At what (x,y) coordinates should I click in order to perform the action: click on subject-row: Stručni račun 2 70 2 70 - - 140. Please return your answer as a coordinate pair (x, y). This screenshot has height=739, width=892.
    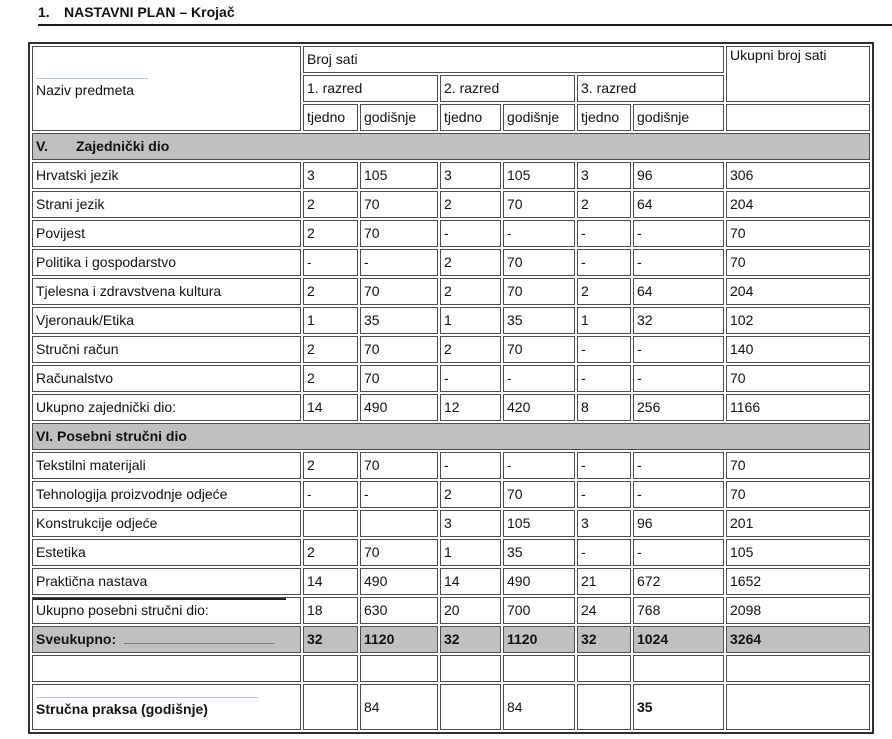
    Looking at the image, I should click on (451, 349).